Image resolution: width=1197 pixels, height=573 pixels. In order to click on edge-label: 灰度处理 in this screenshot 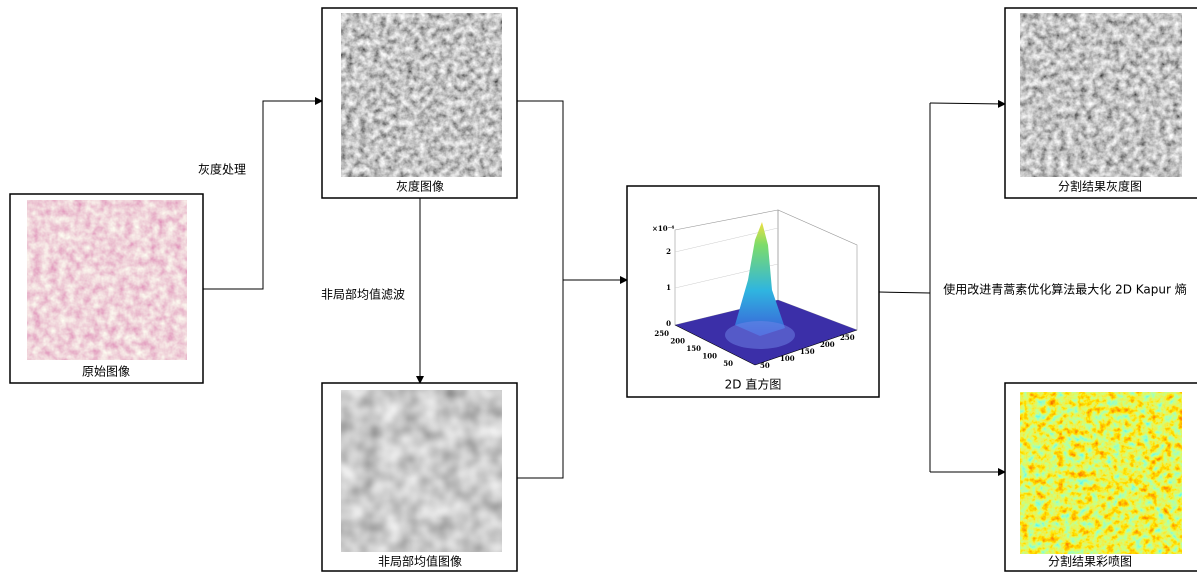, I will do `click(222, 169)`.